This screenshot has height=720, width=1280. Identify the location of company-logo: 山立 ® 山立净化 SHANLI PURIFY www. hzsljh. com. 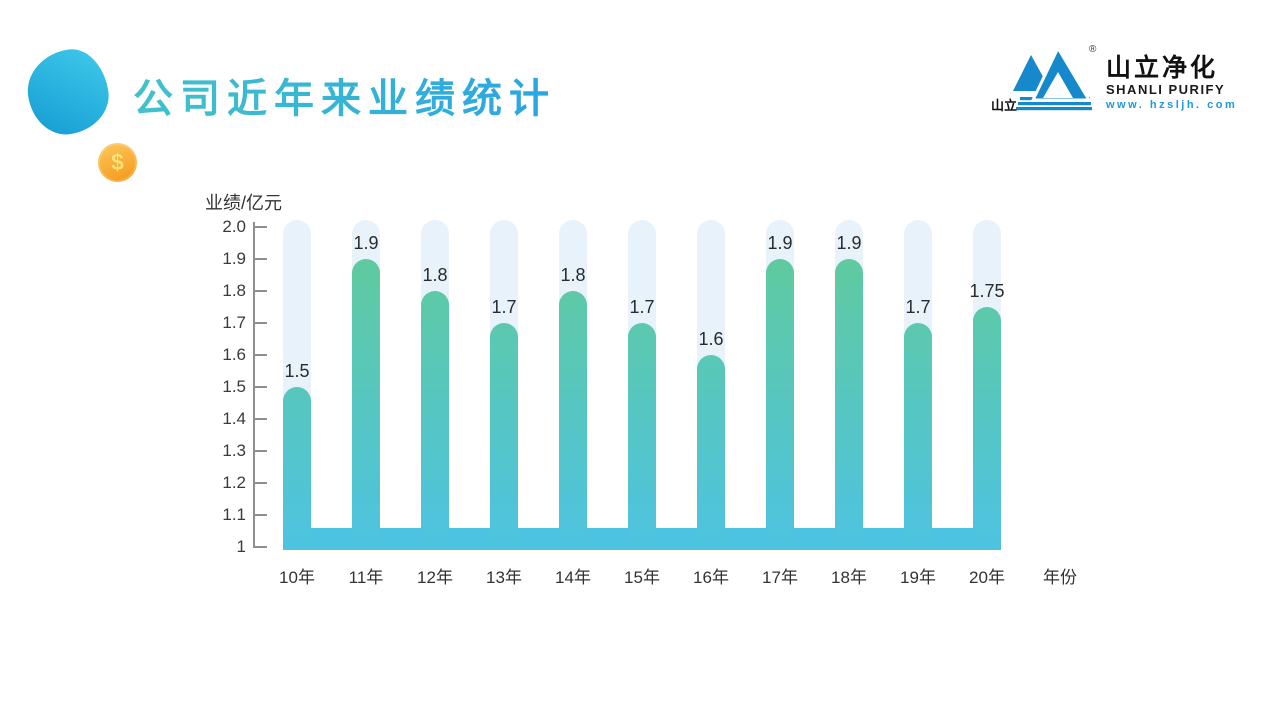
(1112, 78).